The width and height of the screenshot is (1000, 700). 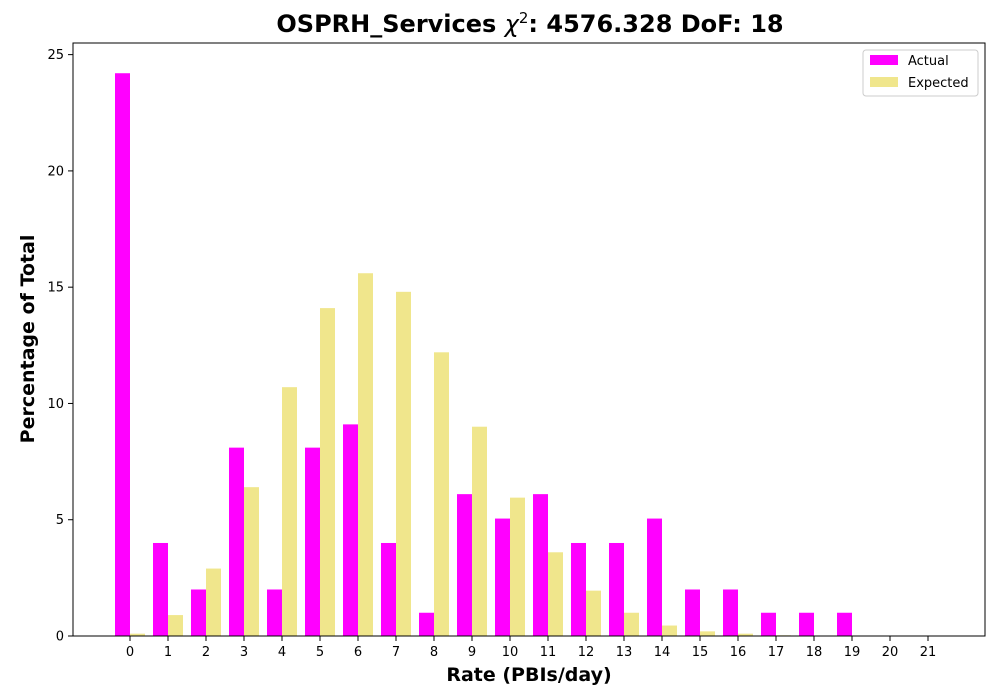 I want to click on x-tick-label: 4, so click(x=282, y=652).